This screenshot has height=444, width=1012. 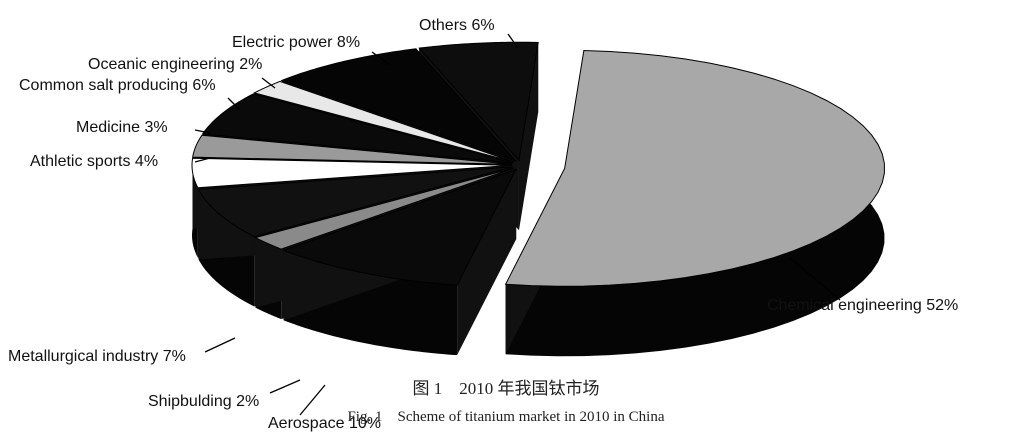 I want to click on label-electric-power: Electric power 8%, so click(x=296, y=42).